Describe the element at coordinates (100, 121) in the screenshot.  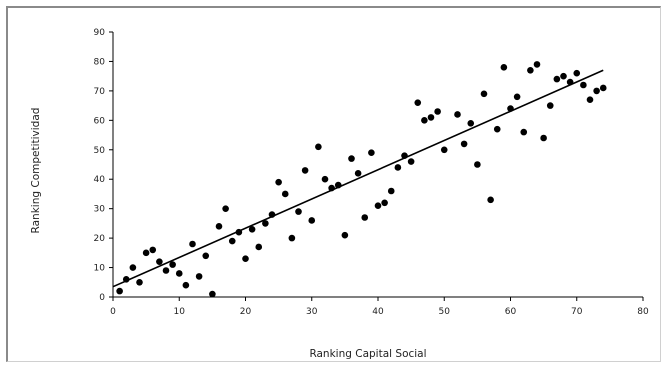
I see `y-tick-label: 60` at that location.